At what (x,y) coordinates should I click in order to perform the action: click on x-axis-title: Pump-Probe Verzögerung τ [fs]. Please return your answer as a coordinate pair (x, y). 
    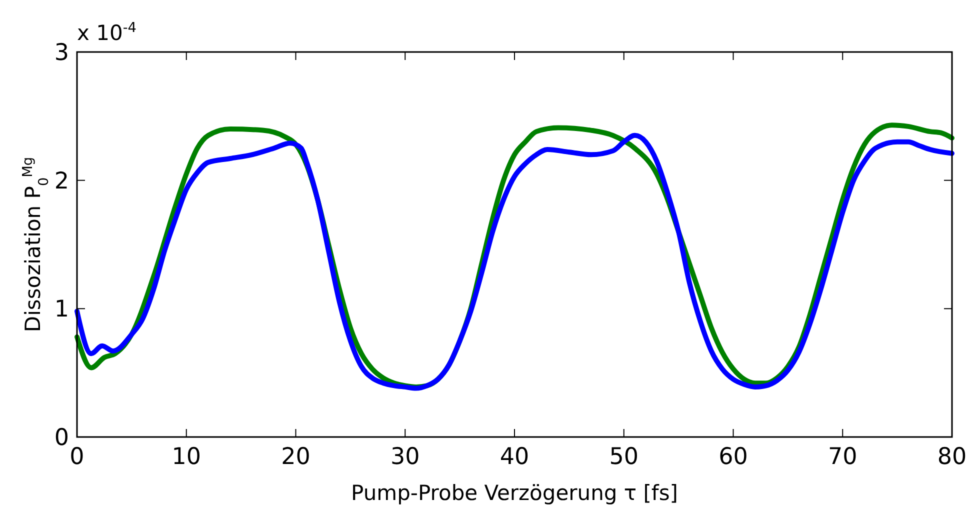
    Looking at the image, I should click on (514, 493).